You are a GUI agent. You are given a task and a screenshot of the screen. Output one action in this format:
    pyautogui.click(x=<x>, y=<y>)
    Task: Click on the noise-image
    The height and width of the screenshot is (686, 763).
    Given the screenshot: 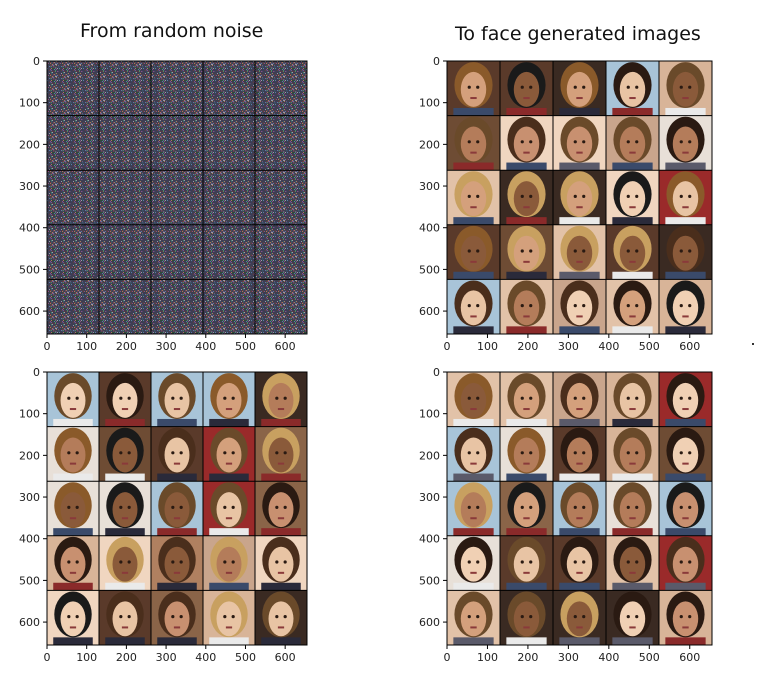 What is the action you would take?
    pyautogui.click(x=177, y=197)
    